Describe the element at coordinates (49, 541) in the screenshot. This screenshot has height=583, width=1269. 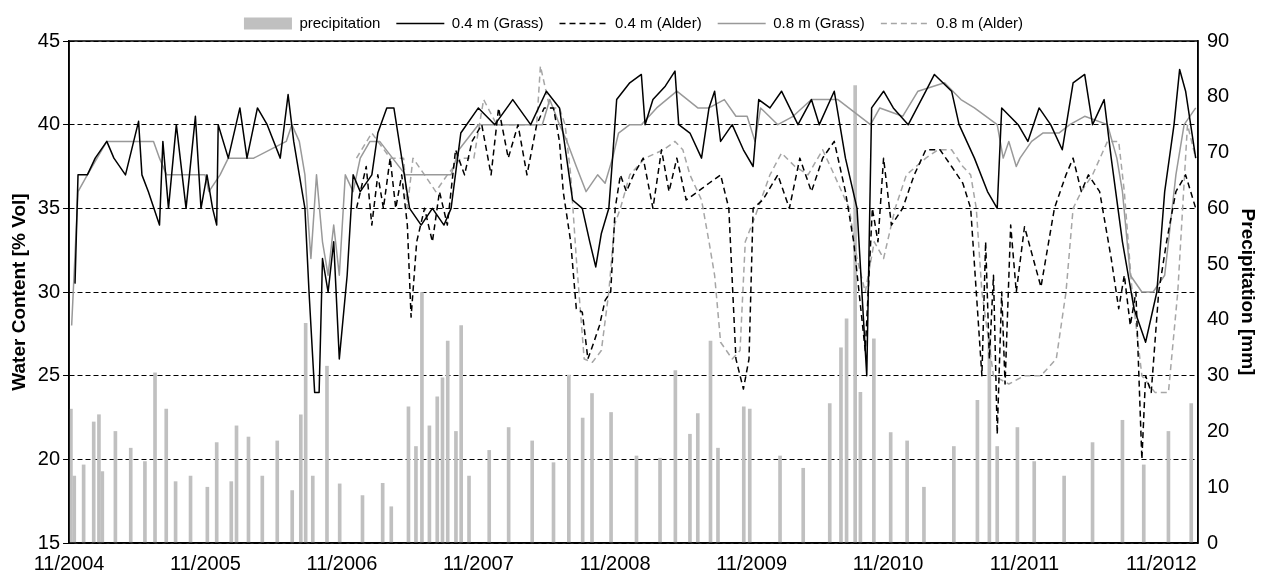
I see `y-tick-label: 15` at that location.